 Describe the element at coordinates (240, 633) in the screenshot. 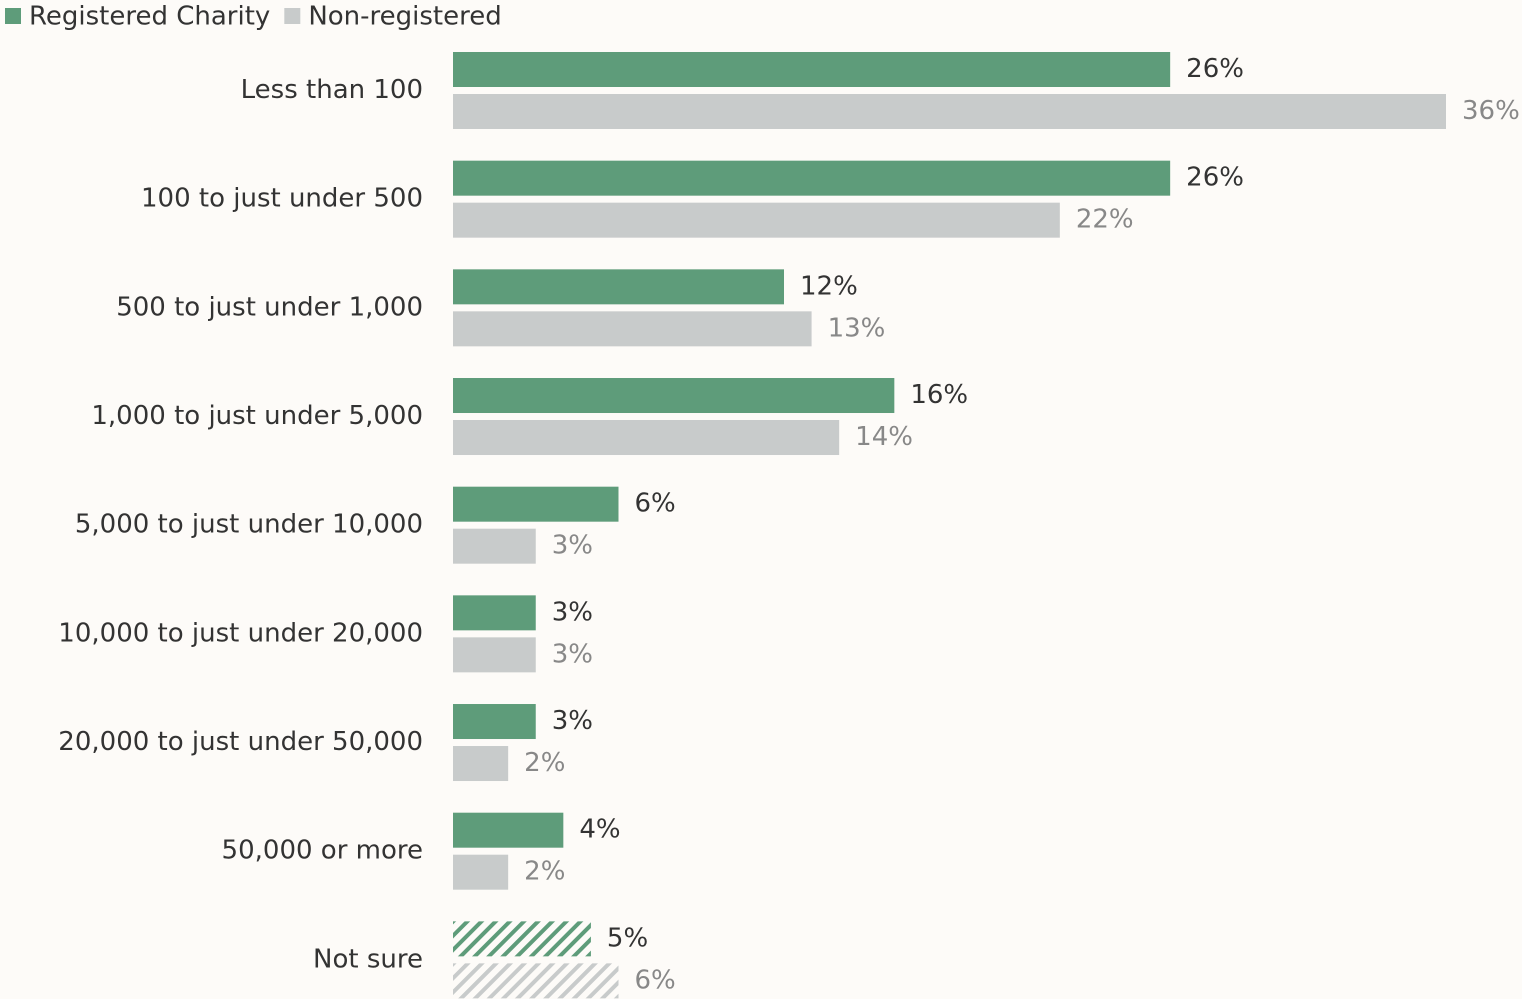

I see `category-label: 10,000 to just under 20,000` at that location.